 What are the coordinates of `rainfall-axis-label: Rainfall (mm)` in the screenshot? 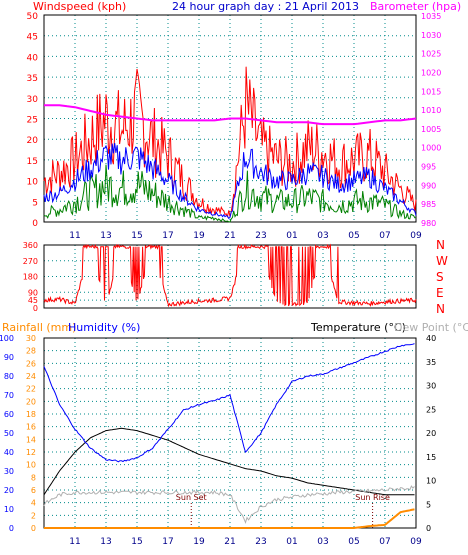 It's located at (39, 327).